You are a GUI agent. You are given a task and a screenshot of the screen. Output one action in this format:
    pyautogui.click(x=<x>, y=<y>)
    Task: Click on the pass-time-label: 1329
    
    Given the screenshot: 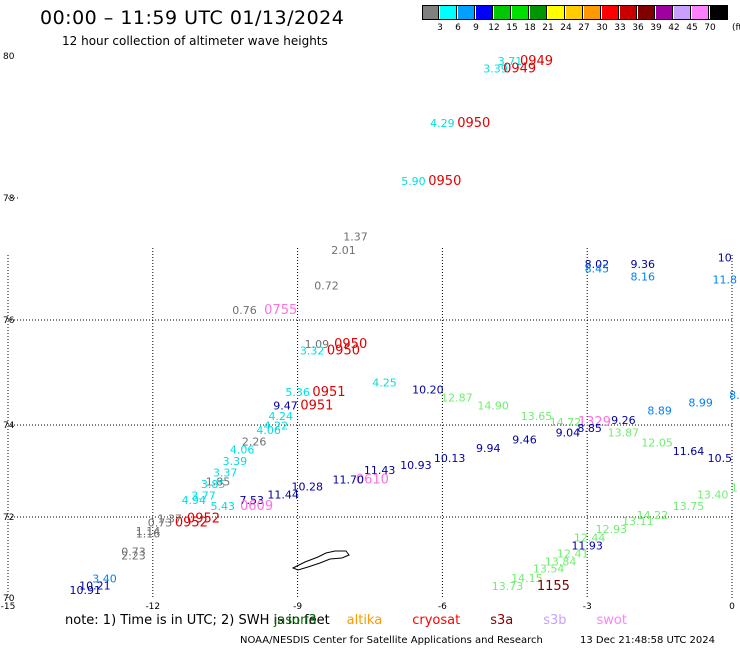 What is the action you would take?
    pyautogui.click(x=594, y=422)
    